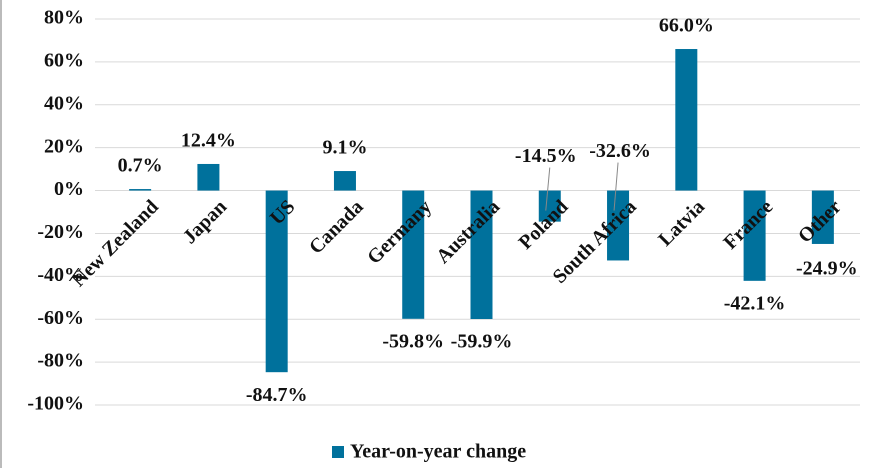 The image size is (871, 468). I want to click on data-label: 12.4%, so click(208, 141).